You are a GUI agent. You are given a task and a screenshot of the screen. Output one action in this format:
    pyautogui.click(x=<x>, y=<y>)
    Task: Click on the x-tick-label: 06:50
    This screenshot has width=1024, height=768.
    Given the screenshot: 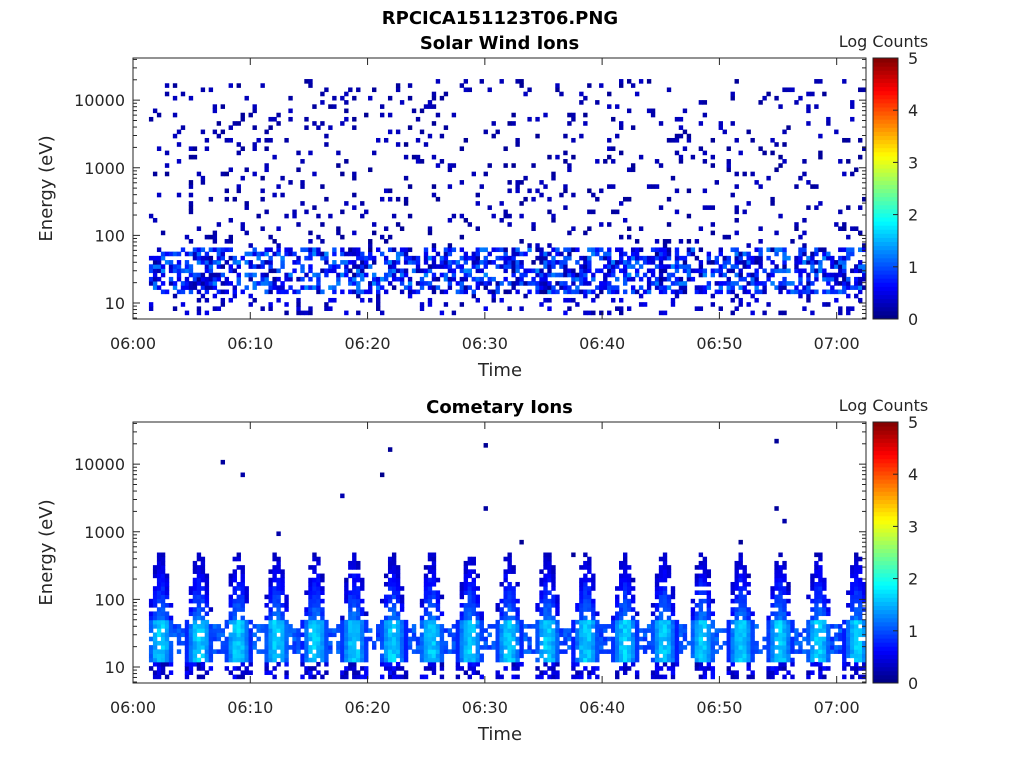 What is the action you would take?
    pyautogui.click(x=719, y=343)
    